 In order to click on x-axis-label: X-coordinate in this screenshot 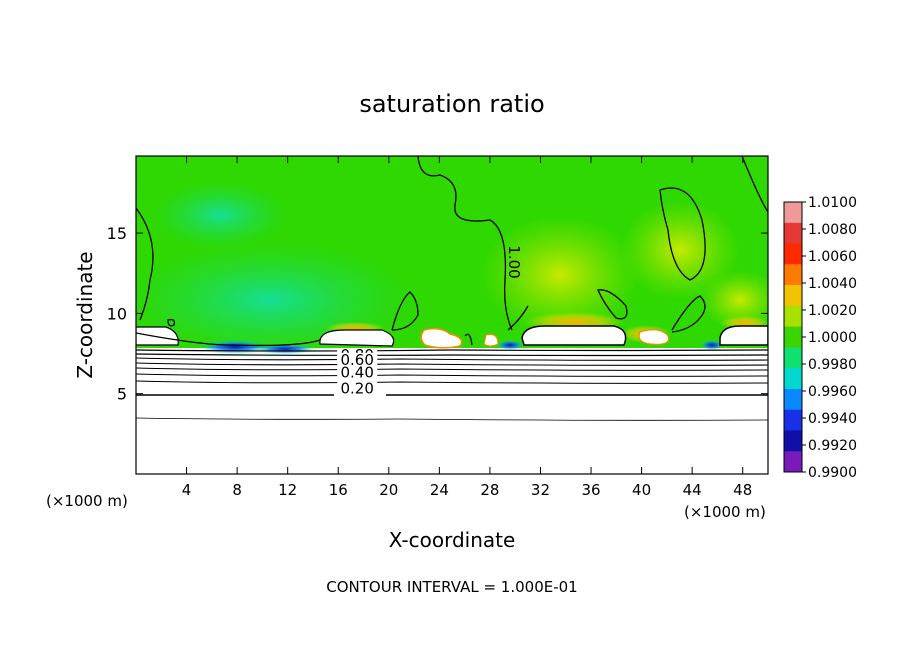, I will do `click(452, 540)`.